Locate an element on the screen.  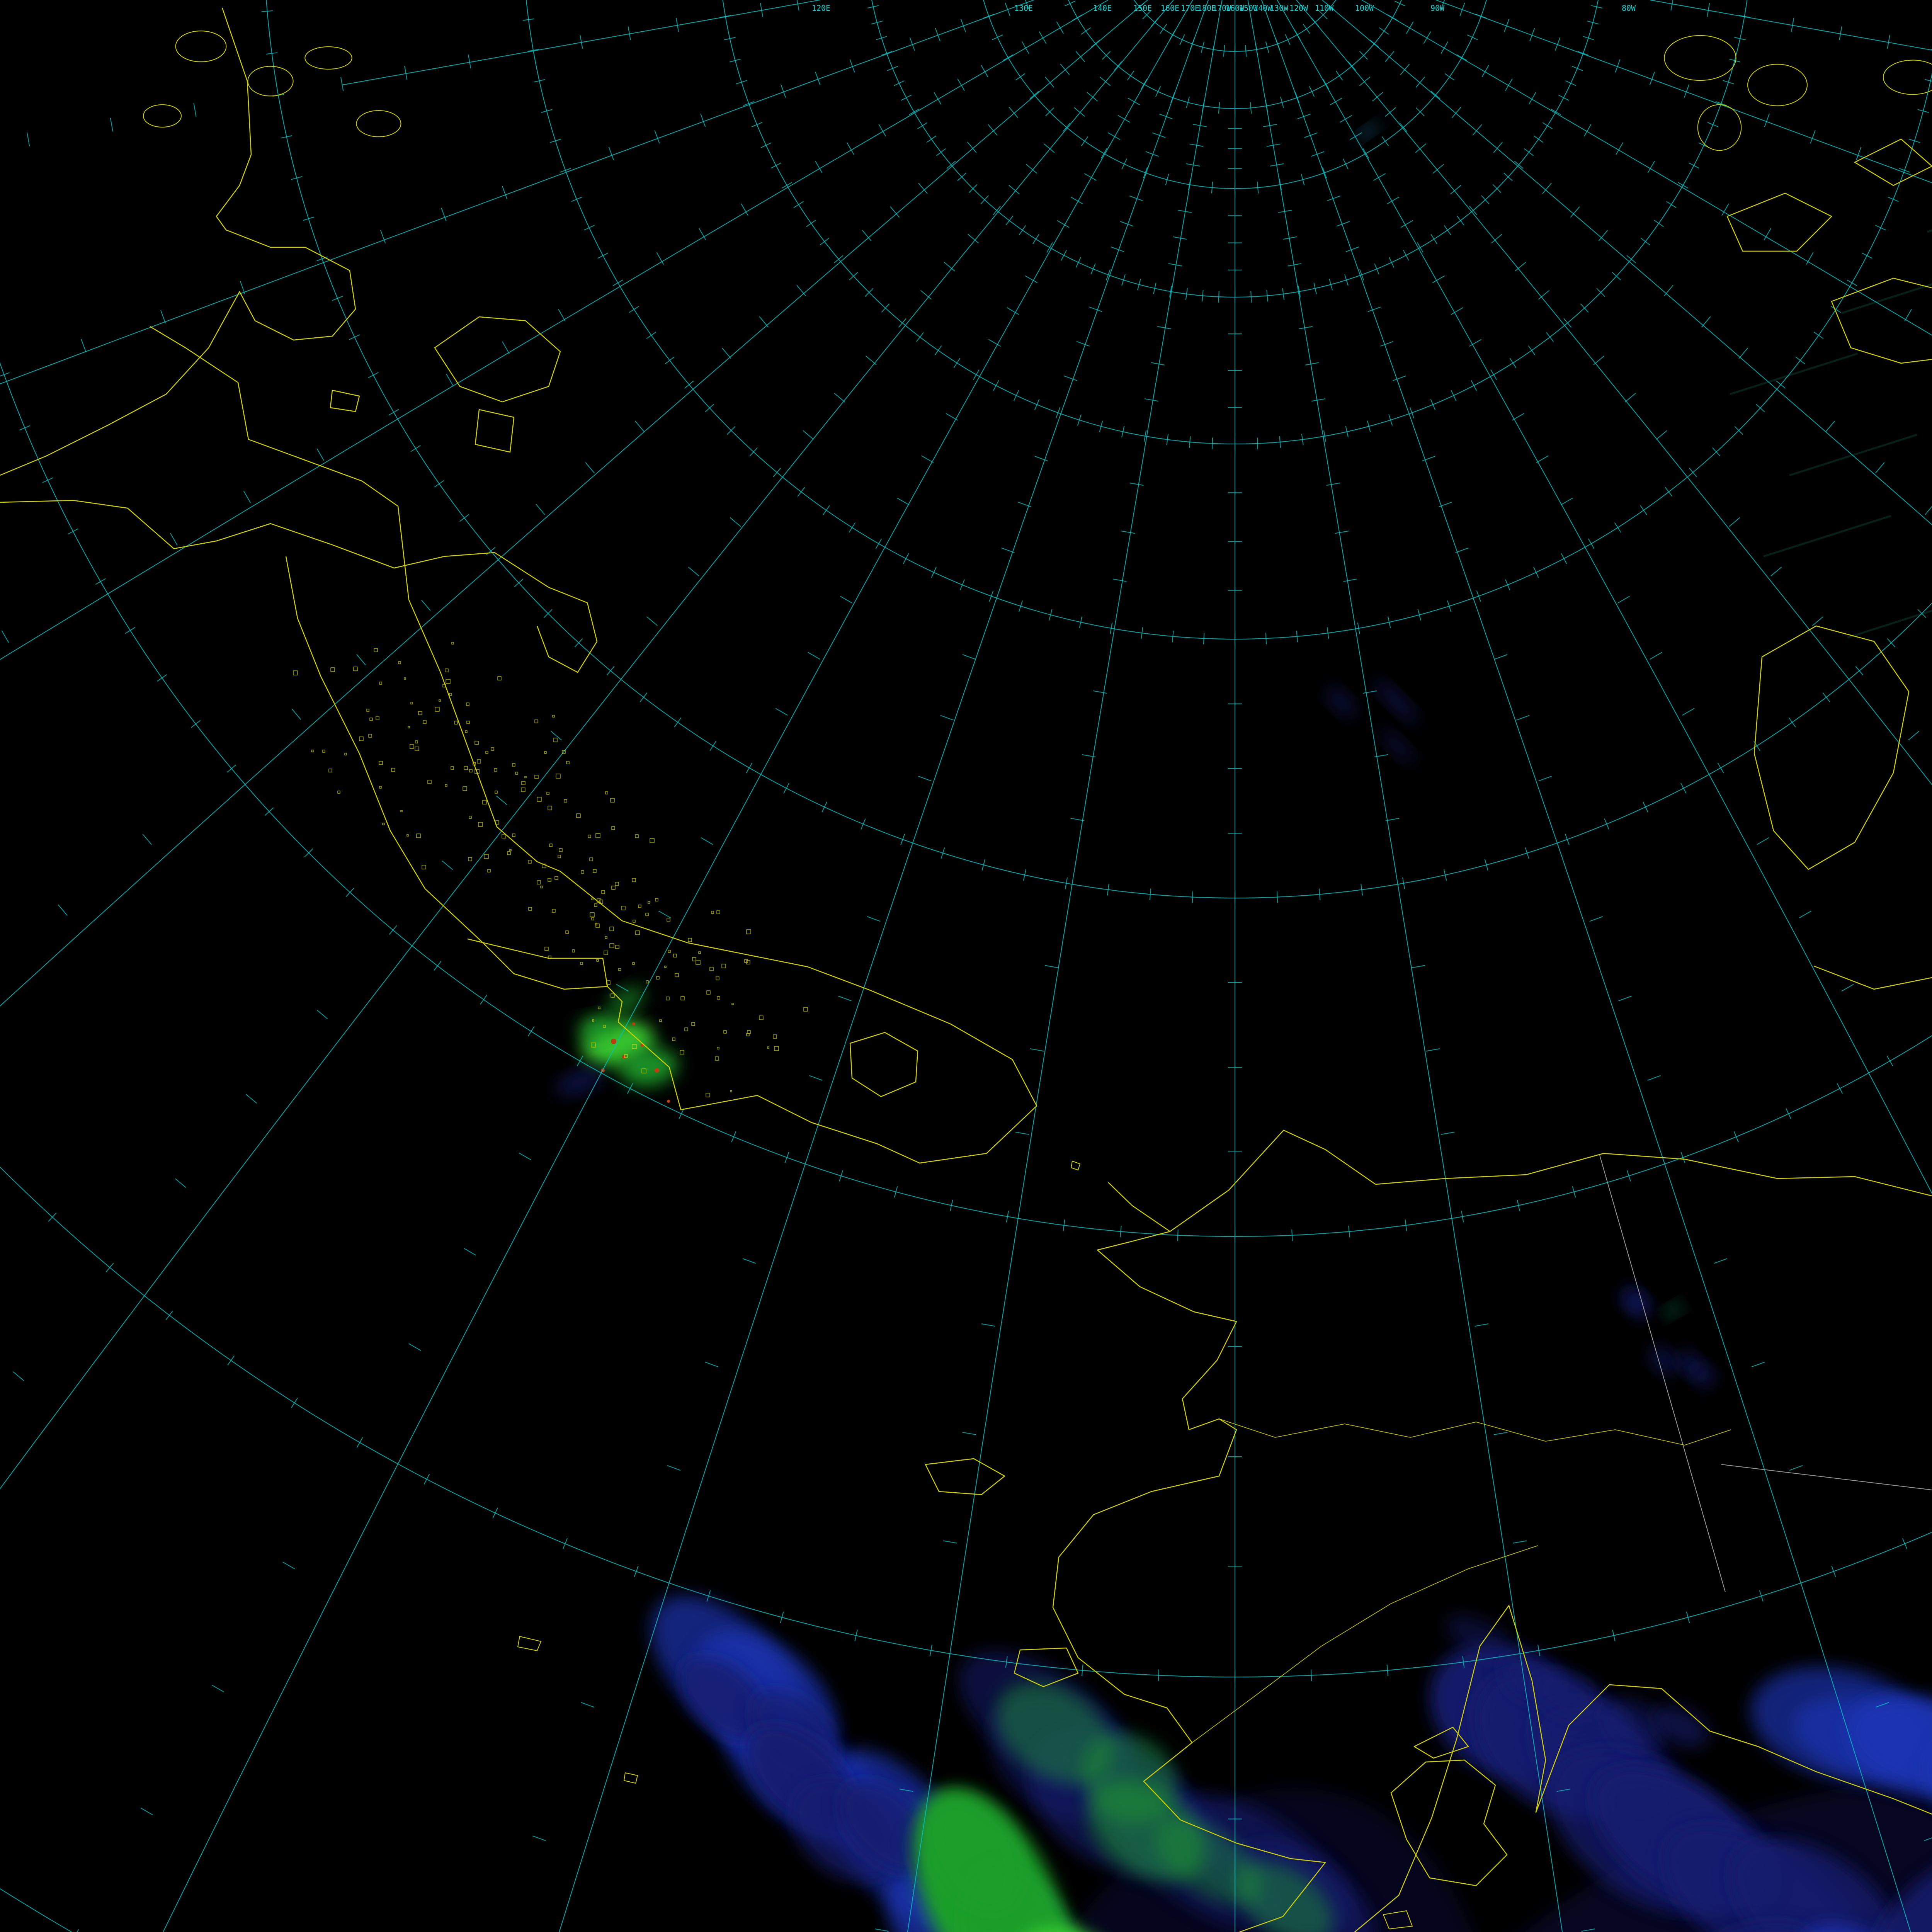
graticule-label: 150E is located at coordinates (1142, 8).